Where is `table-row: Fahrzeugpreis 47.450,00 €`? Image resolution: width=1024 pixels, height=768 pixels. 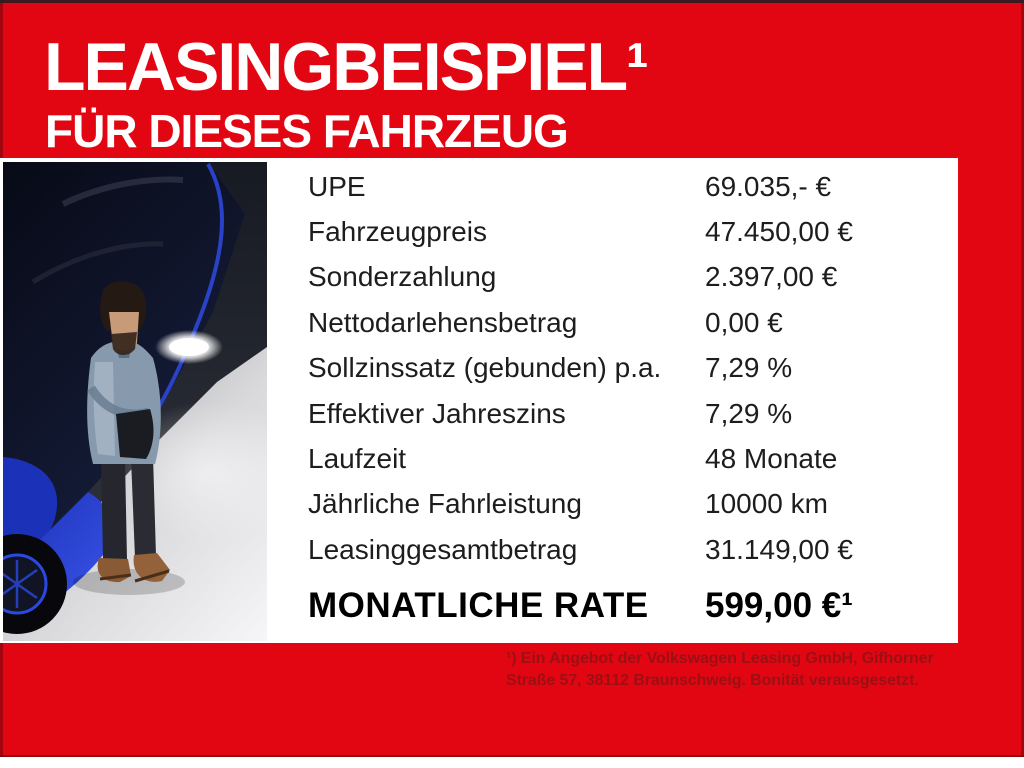
table-row: Fahrzeugpreis 47.450,00 € is located at coordinates (626, 231).